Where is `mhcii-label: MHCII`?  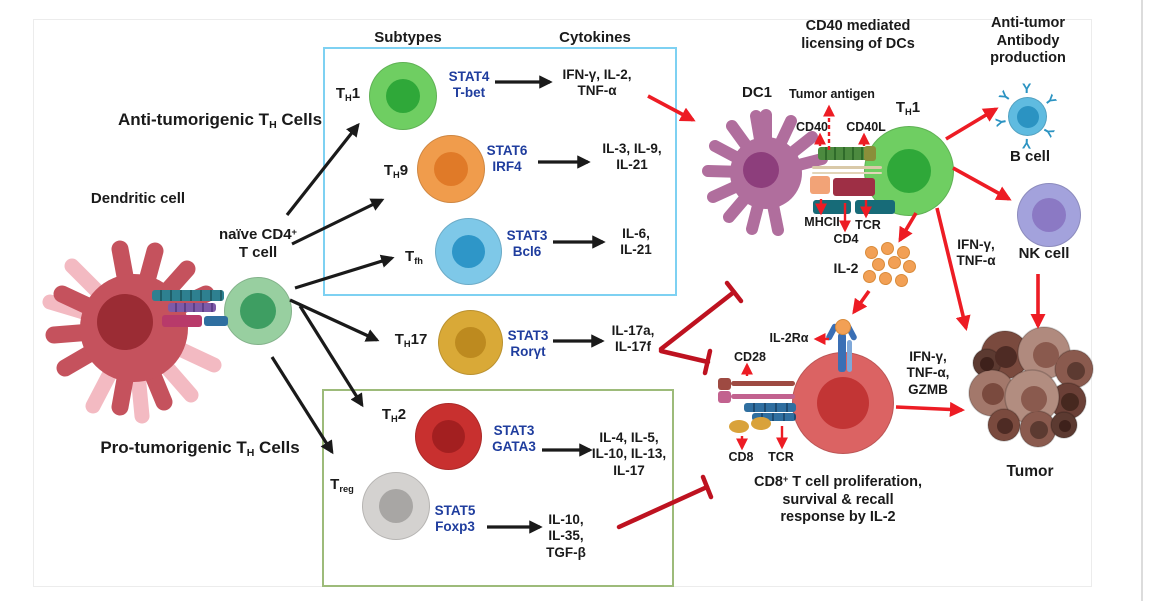 mhcii-label: MHCII is located at coordinates (822, 222).